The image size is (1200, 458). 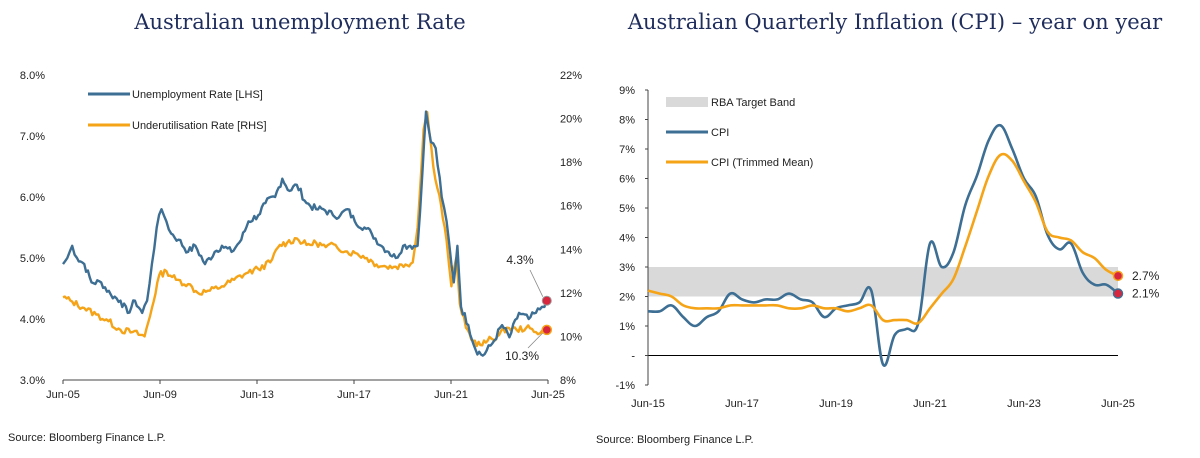 I want to click on y-tick-label: 8%, so click(x=627, y=121).